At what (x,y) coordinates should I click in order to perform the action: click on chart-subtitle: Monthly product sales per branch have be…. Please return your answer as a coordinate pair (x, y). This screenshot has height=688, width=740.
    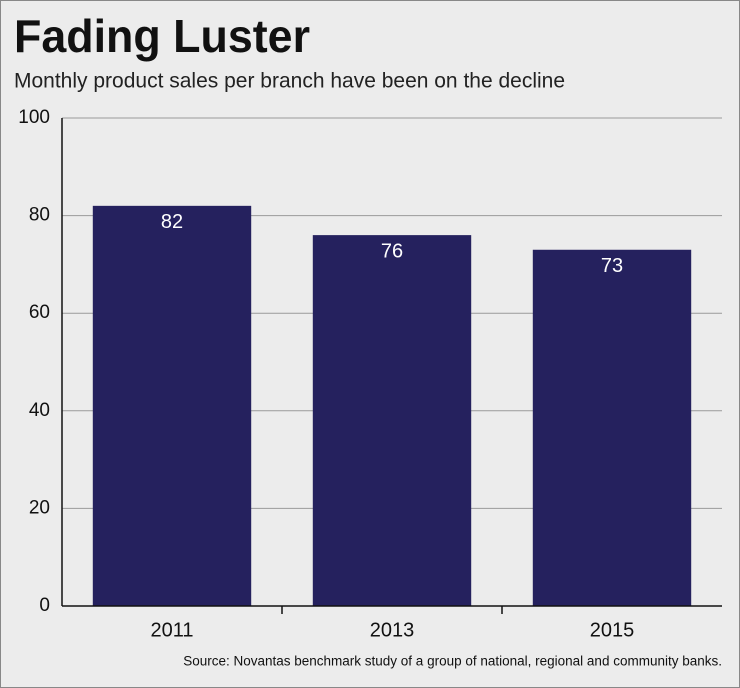
    Looking at the image, I should click on (289, 81).